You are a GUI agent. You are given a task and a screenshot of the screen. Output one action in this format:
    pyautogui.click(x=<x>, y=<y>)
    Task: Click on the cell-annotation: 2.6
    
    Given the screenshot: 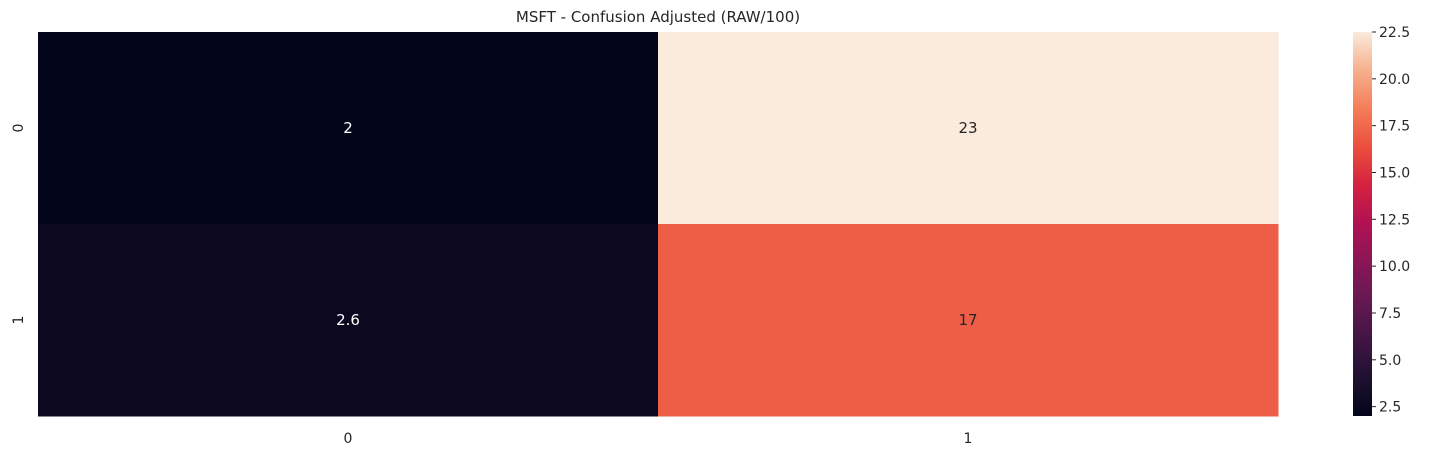 What is the action you would take?
    pyautogui.click(x=348, y=320)
    